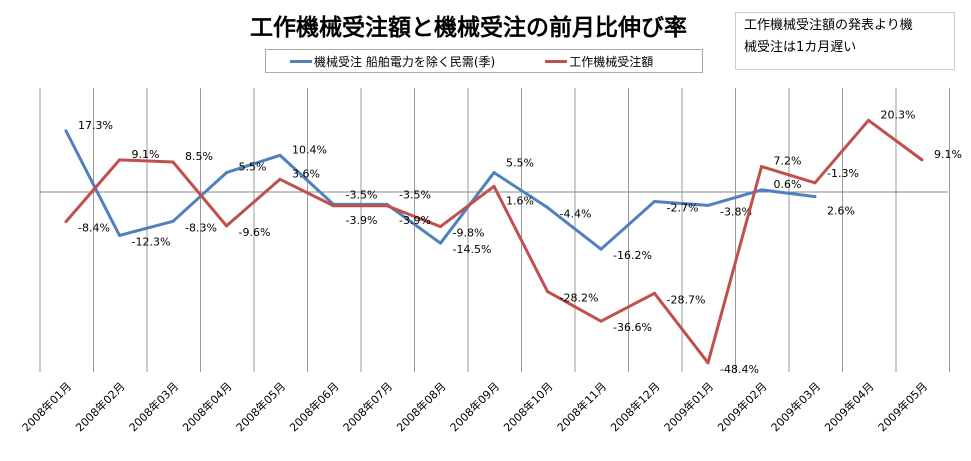 This screenshot has height=461, width=971. I want to click on legend-swatch-red, so click(556, 61).